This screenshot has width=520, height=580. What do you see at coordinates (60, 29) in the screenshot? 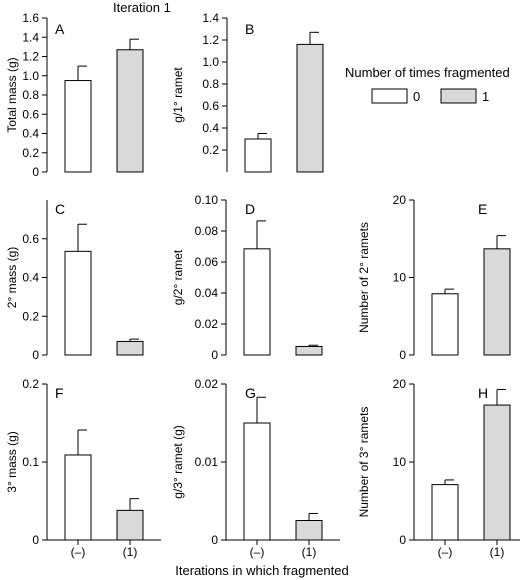
I see `panel-label: A` at bounding box center [60, 29].